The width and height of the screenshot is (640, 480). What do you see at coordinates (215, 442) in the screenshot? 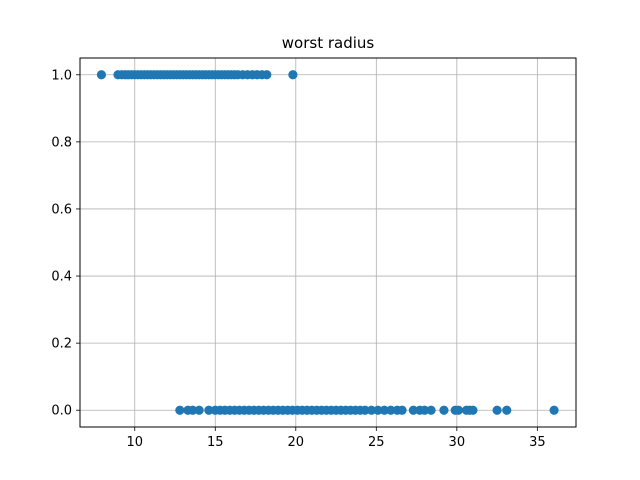
I see `x-tick-label: 15` at bounding box center [215, 442].